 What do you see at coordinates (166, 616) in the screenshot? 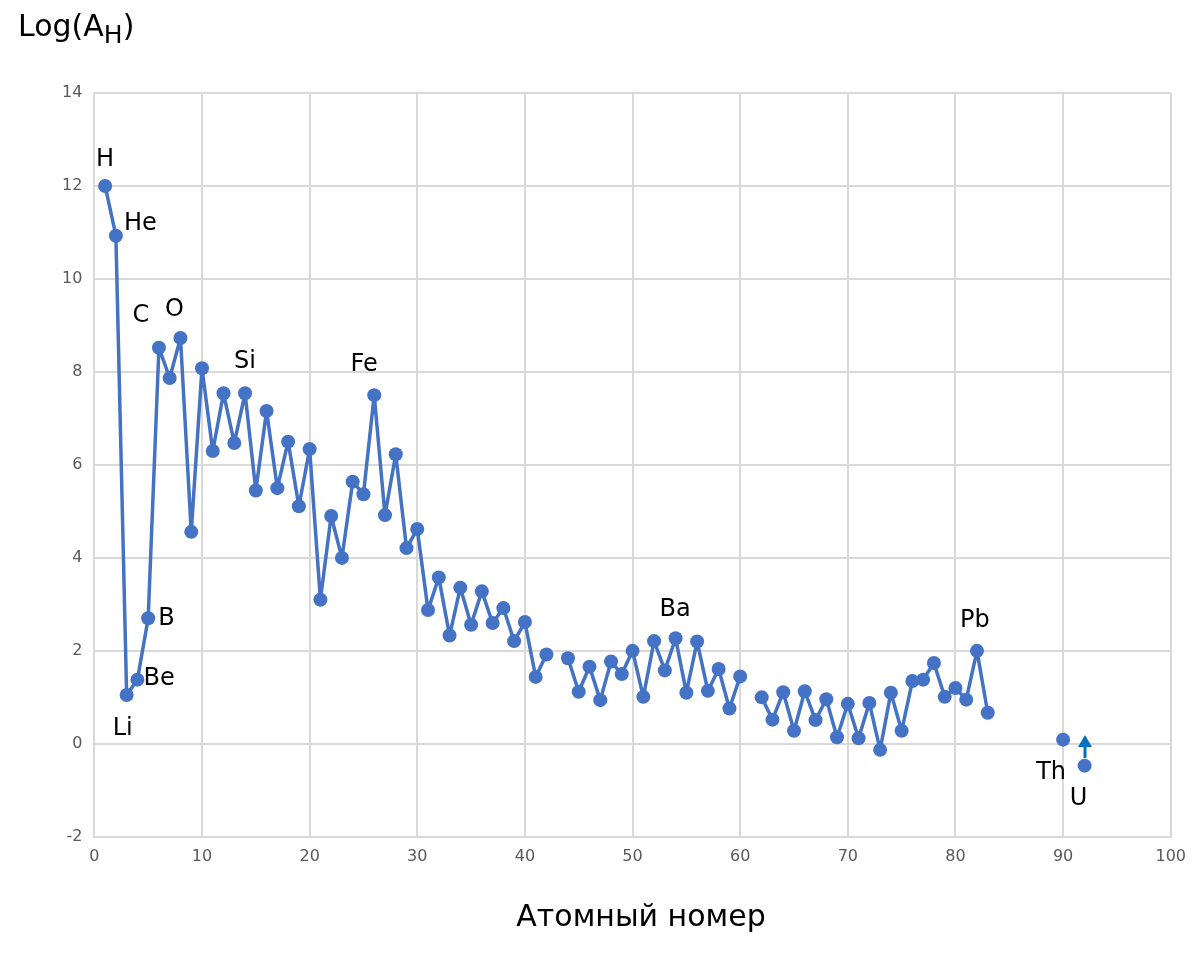
I see `annotation: B` at bounding box center [166, 616].